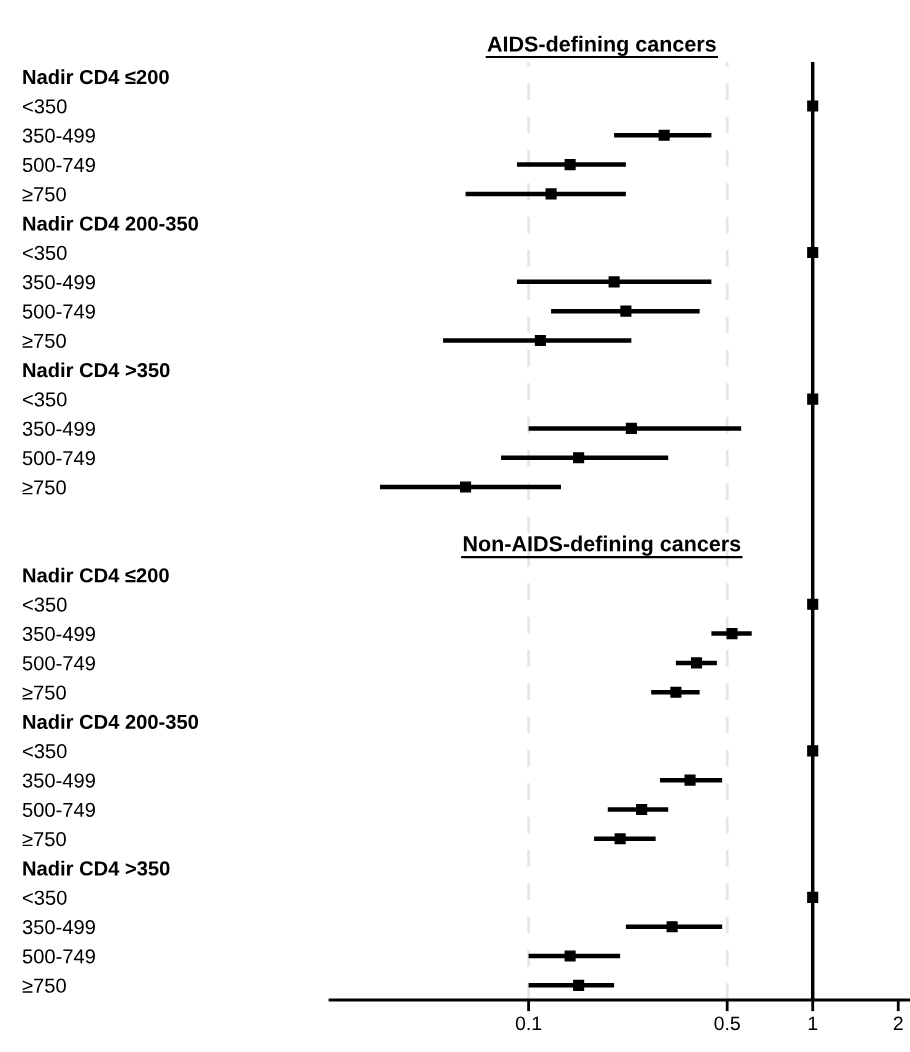  Describe the element at coordinates (601, 45) in the screenshot. I see `chart-title: AIDS-defining cancers` at that location.